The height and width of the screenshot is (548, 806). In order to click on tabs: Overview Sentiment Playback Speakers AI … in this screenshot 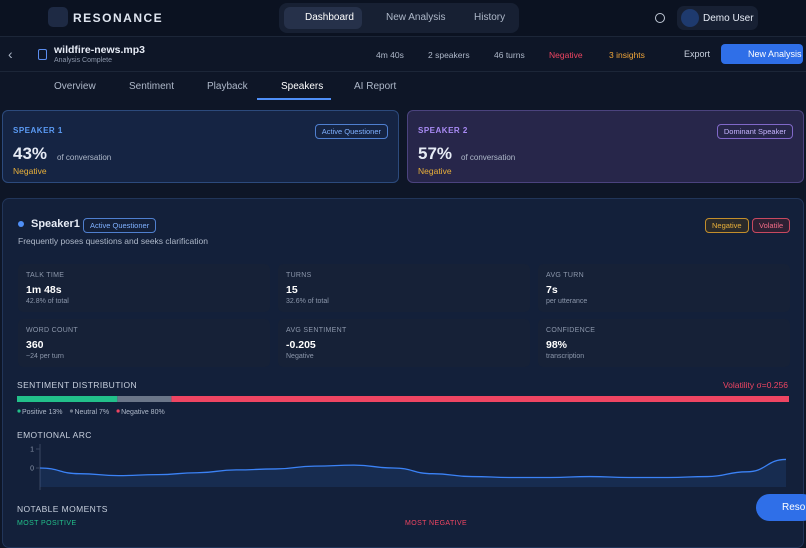, I will do `click(403, 87)`.